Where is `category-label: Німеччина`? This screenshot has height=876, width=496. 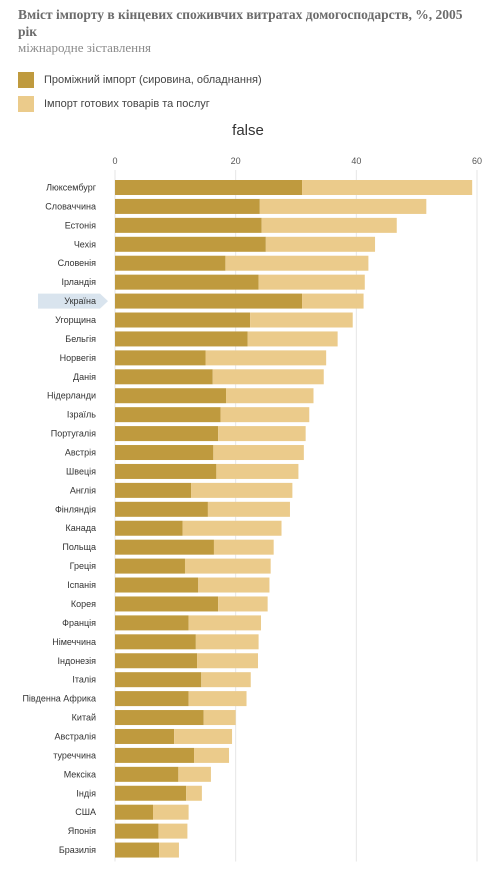
category-label: Німеччина is located at coordinates (74, 642).